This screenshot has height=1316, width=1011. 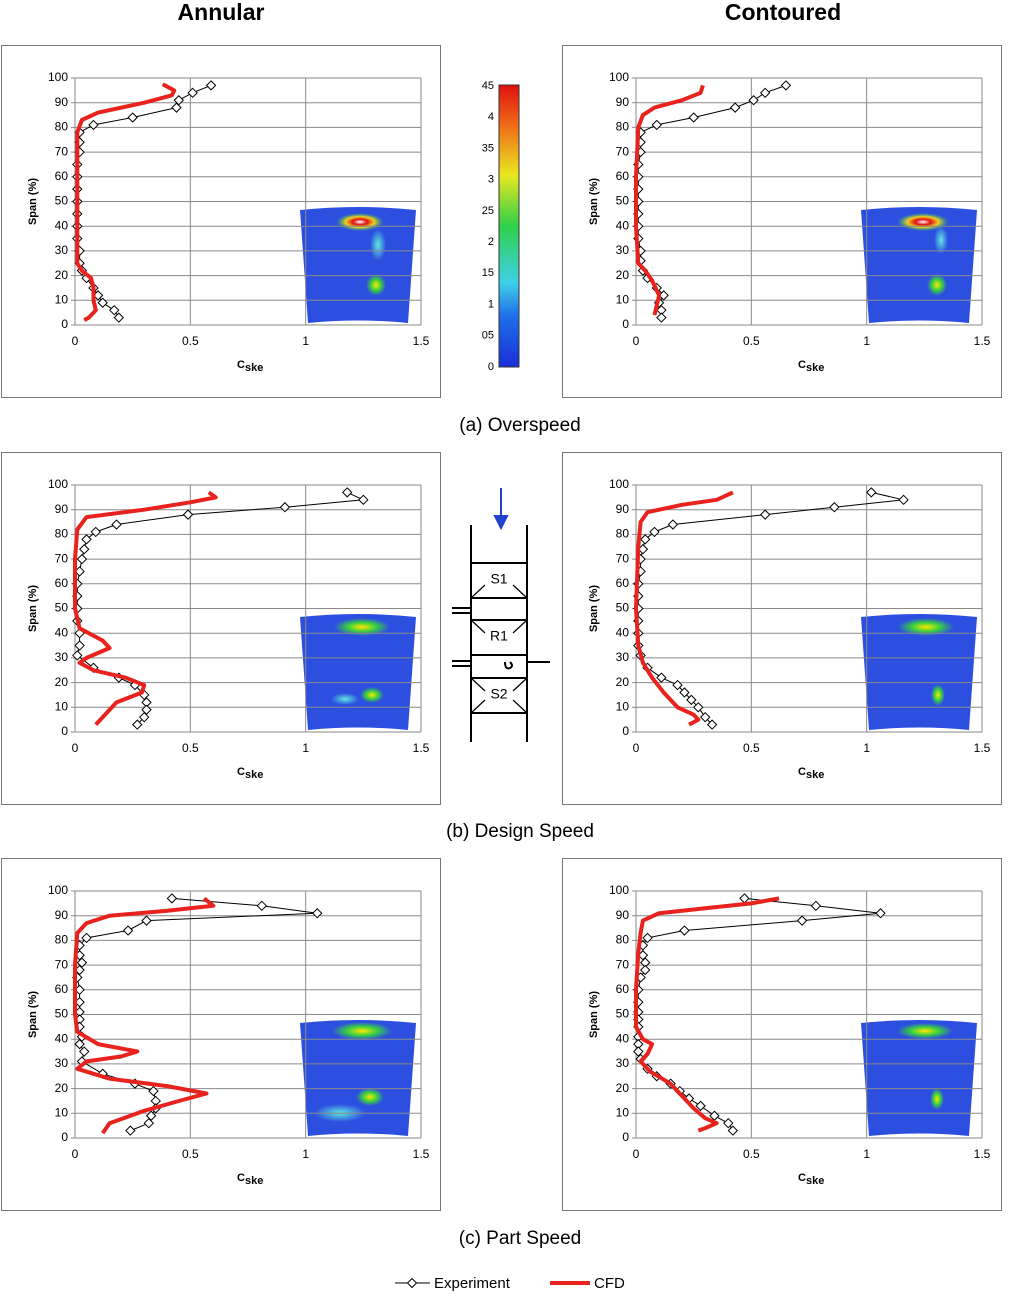 I want to click on x-tick-label: 0, so click(x=75, y=1154).